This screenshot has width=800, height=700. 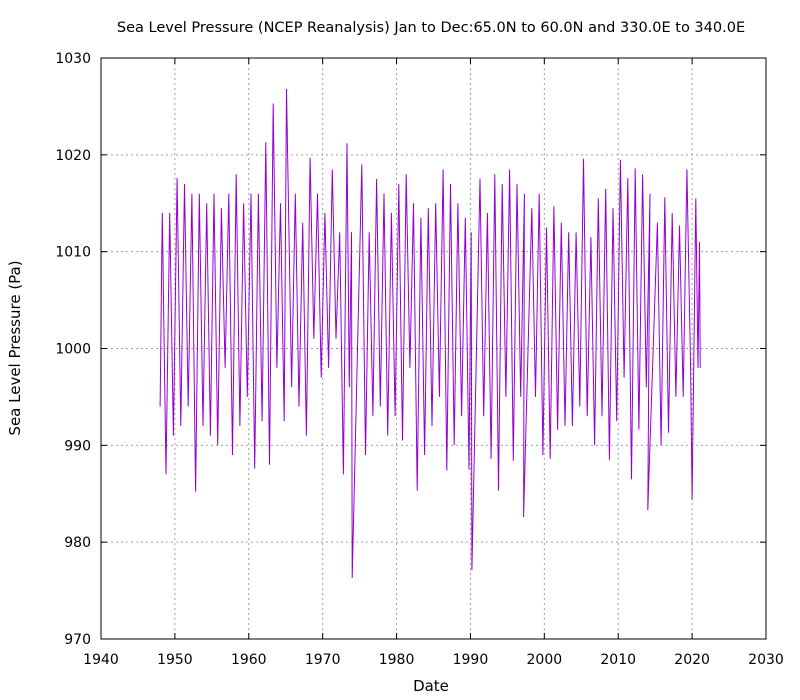 I want to click on x-tick-label: 2000, so click(x=545, y=660).